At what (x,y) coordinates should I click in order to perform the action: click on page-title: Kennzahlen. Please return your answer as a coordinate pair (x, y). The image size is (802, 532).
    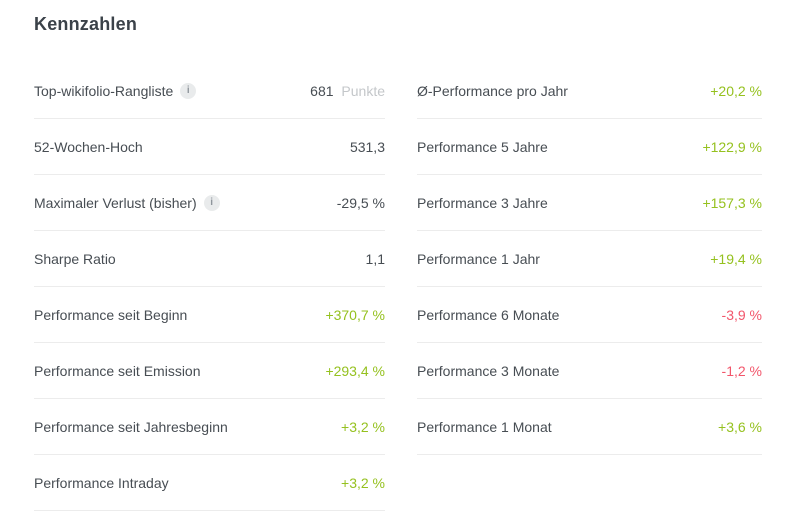
    Looking at the image, I should click on (86, 24).